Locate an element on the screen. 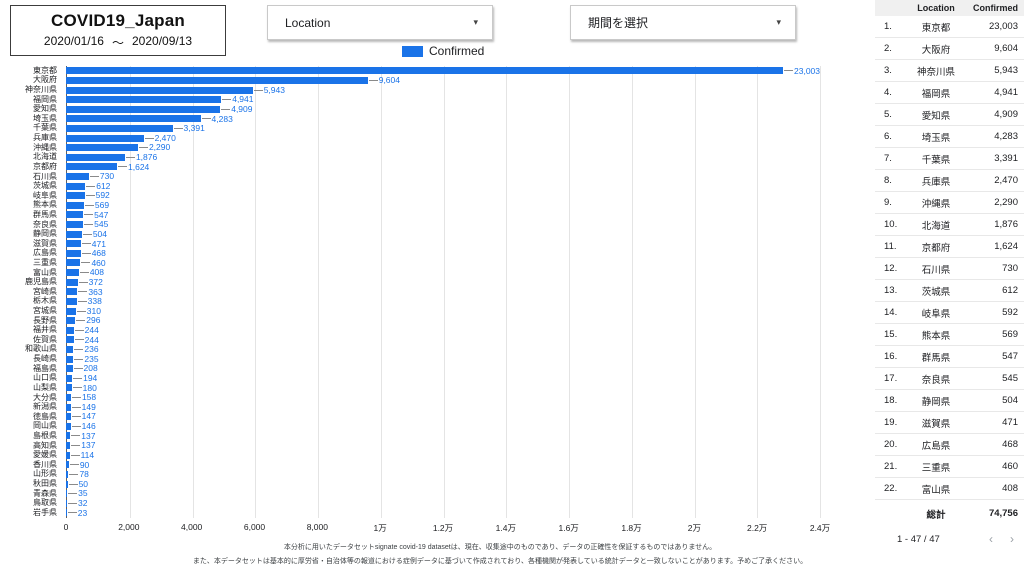 This screenshot has width=1024, height=576. prefecture-label: 熊本県 is located at coordinates (45, 205).